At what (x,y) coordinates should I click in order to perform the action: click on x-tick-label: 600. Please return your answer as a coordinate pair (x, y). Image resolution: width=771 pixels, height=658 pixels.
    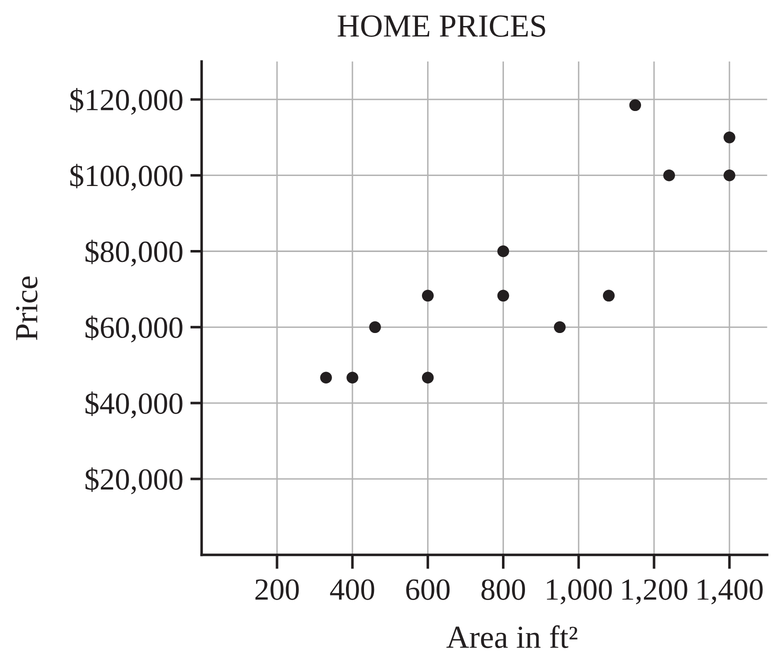
    Looking at the image, I should click on (428, 589).